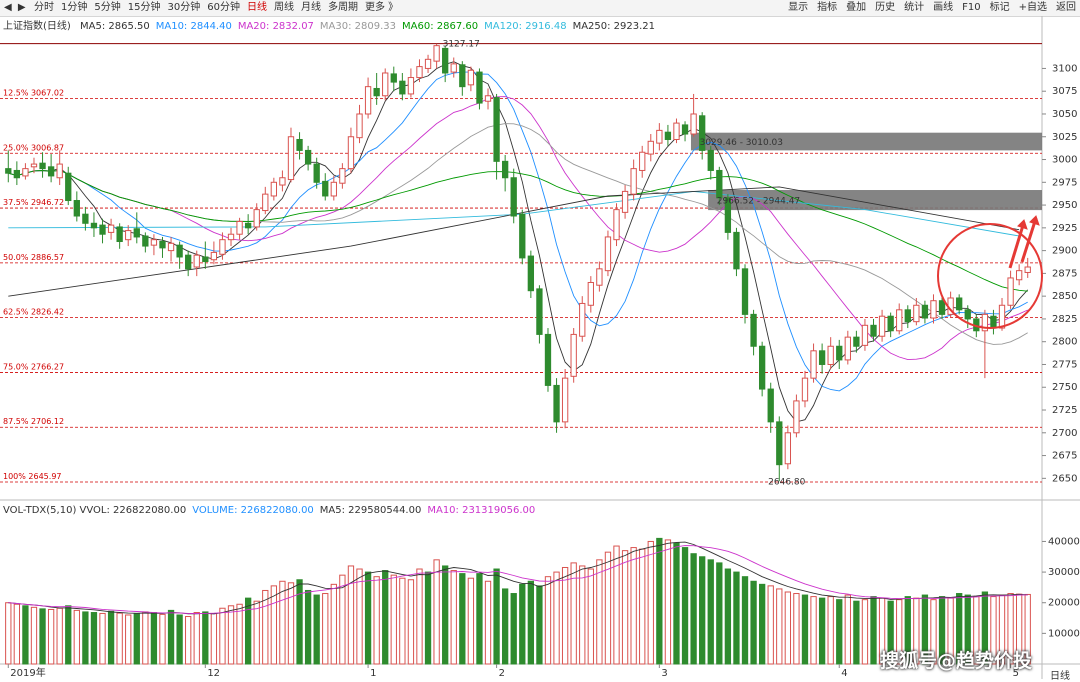  Describe the element at coordinates (914, 7) in the screenshot. I see `tool-menu-item-4: 统计` at that location.